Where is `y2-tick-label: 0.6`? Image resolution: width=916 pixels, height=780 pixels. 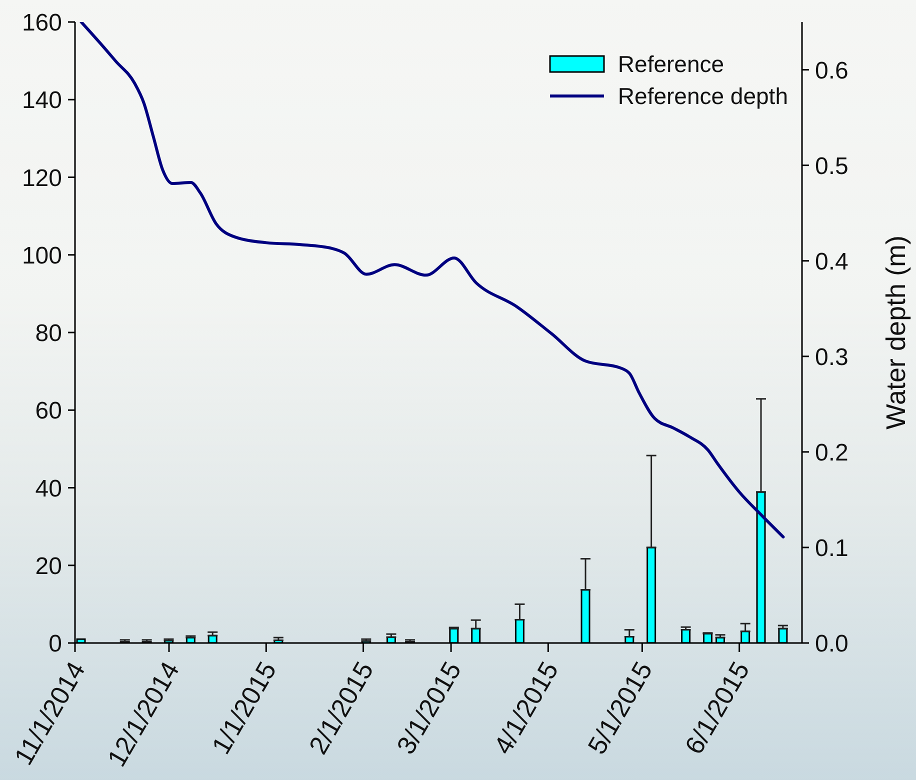 y2-tick-label: 0.6 is located at coordinates (831, 70).